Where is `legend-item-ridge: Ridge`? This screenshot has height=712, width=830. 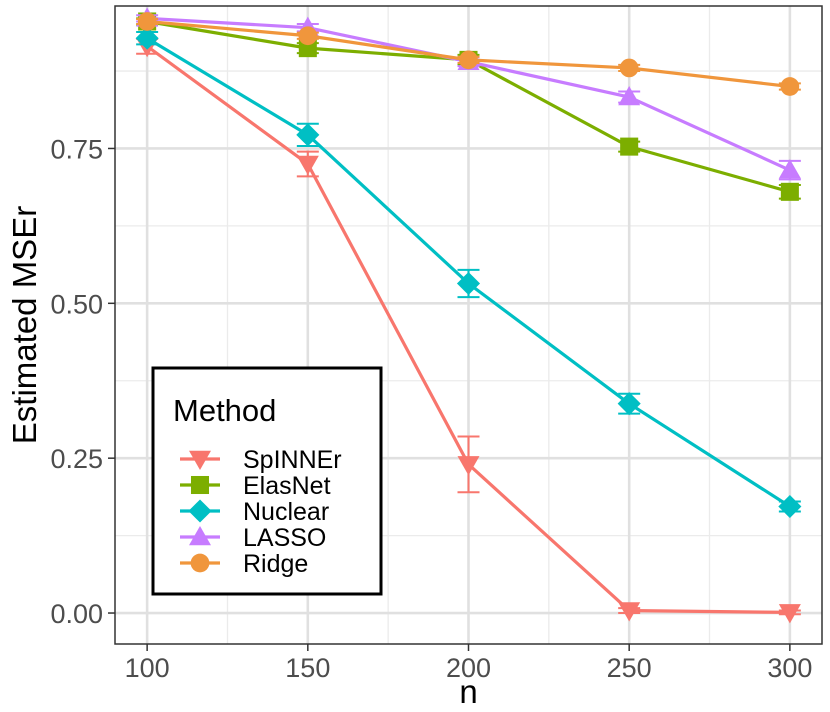 legend-item-ridge: Ridge is located at coordinates (244, 564).